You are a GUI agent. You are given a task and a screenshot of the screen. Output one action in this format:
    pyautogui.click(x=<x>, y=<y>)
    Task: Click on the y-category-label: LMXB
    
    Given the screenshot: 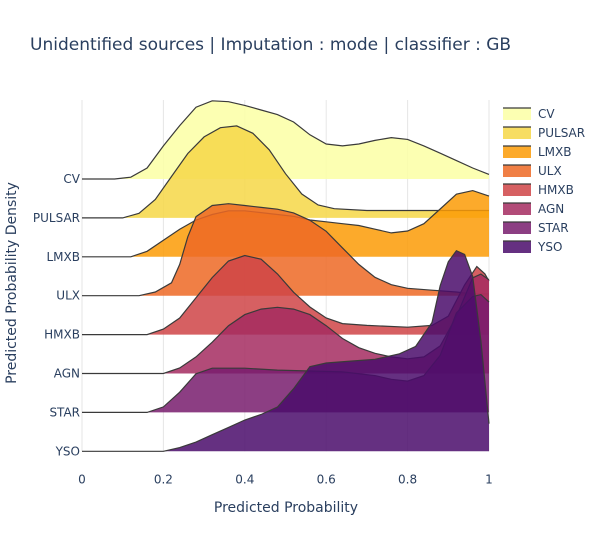 What is the action you would take?
    pyautogui.click(x=64, y=257)
    